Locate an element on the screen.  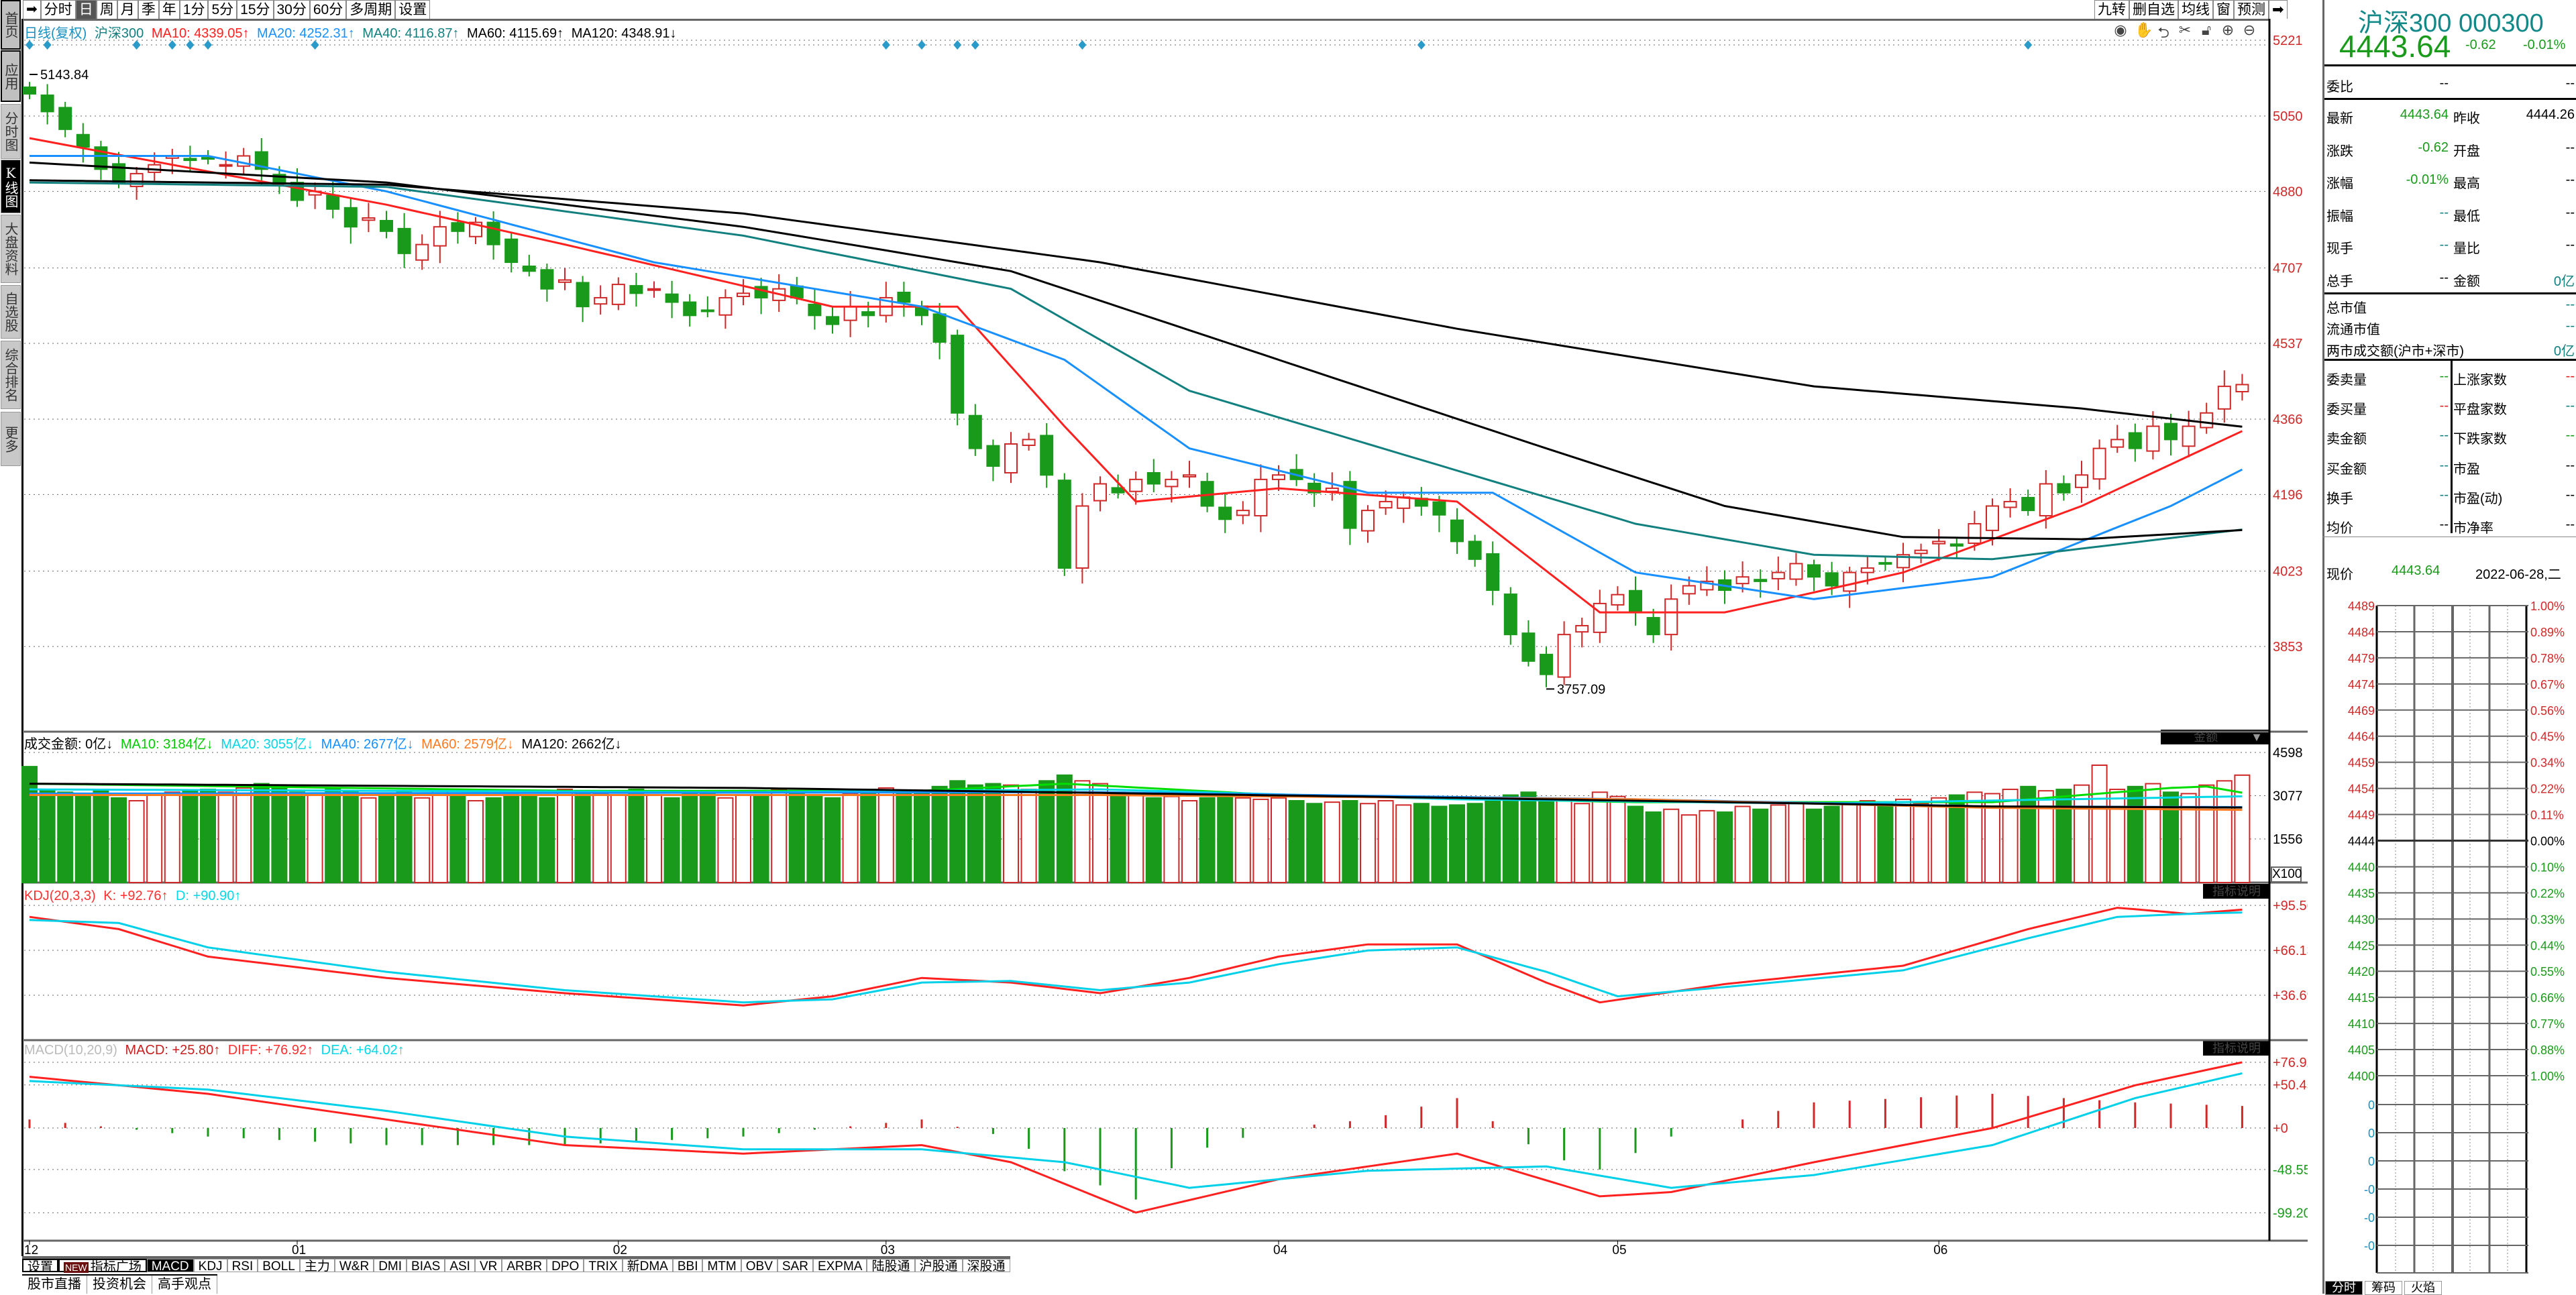
indicator-tab: BOLL is located at coordinates (279, 1266).